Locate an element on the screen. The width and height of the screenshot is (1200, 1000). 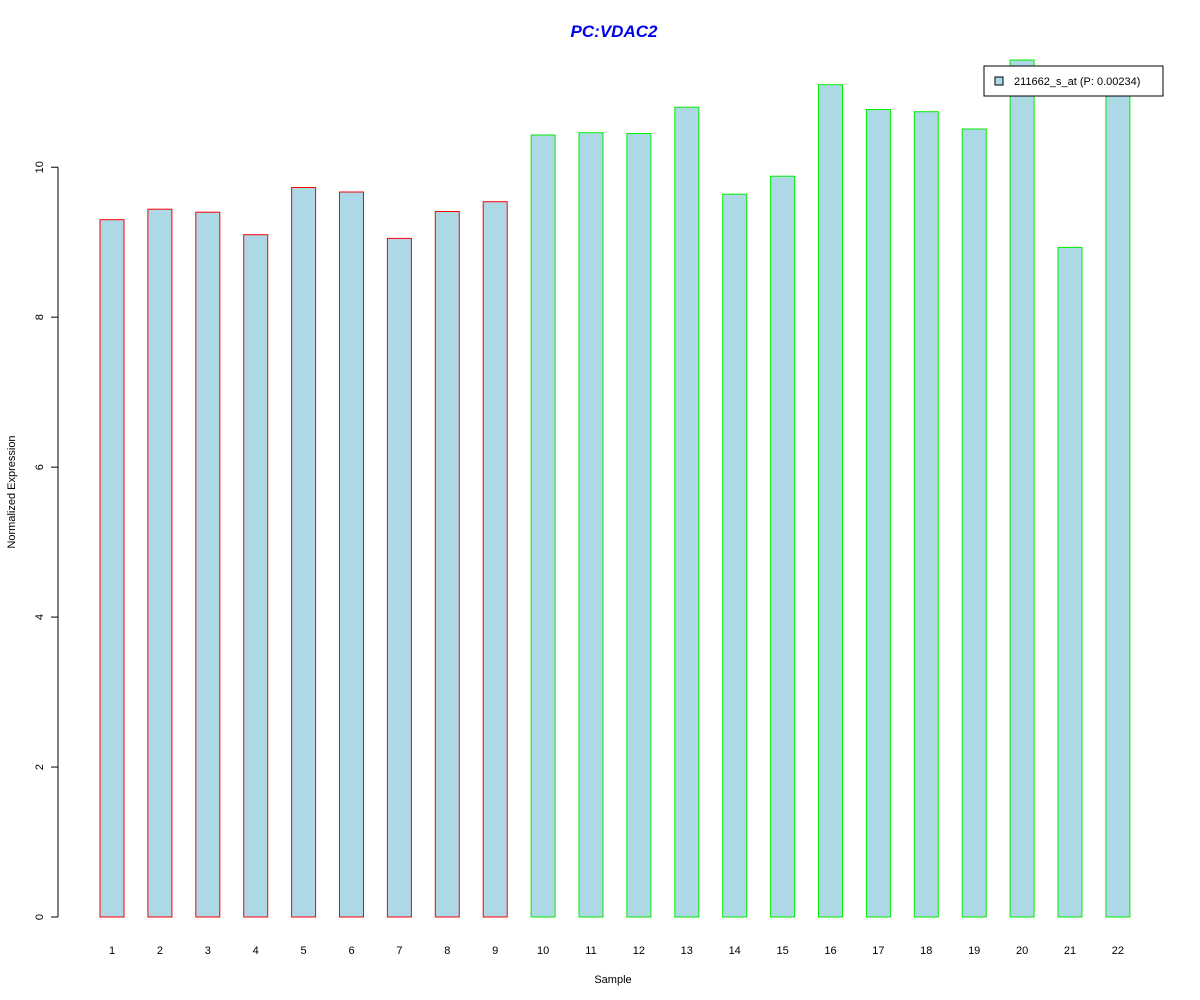
y-tick-label: 8 is located at coordinates (40, 317).